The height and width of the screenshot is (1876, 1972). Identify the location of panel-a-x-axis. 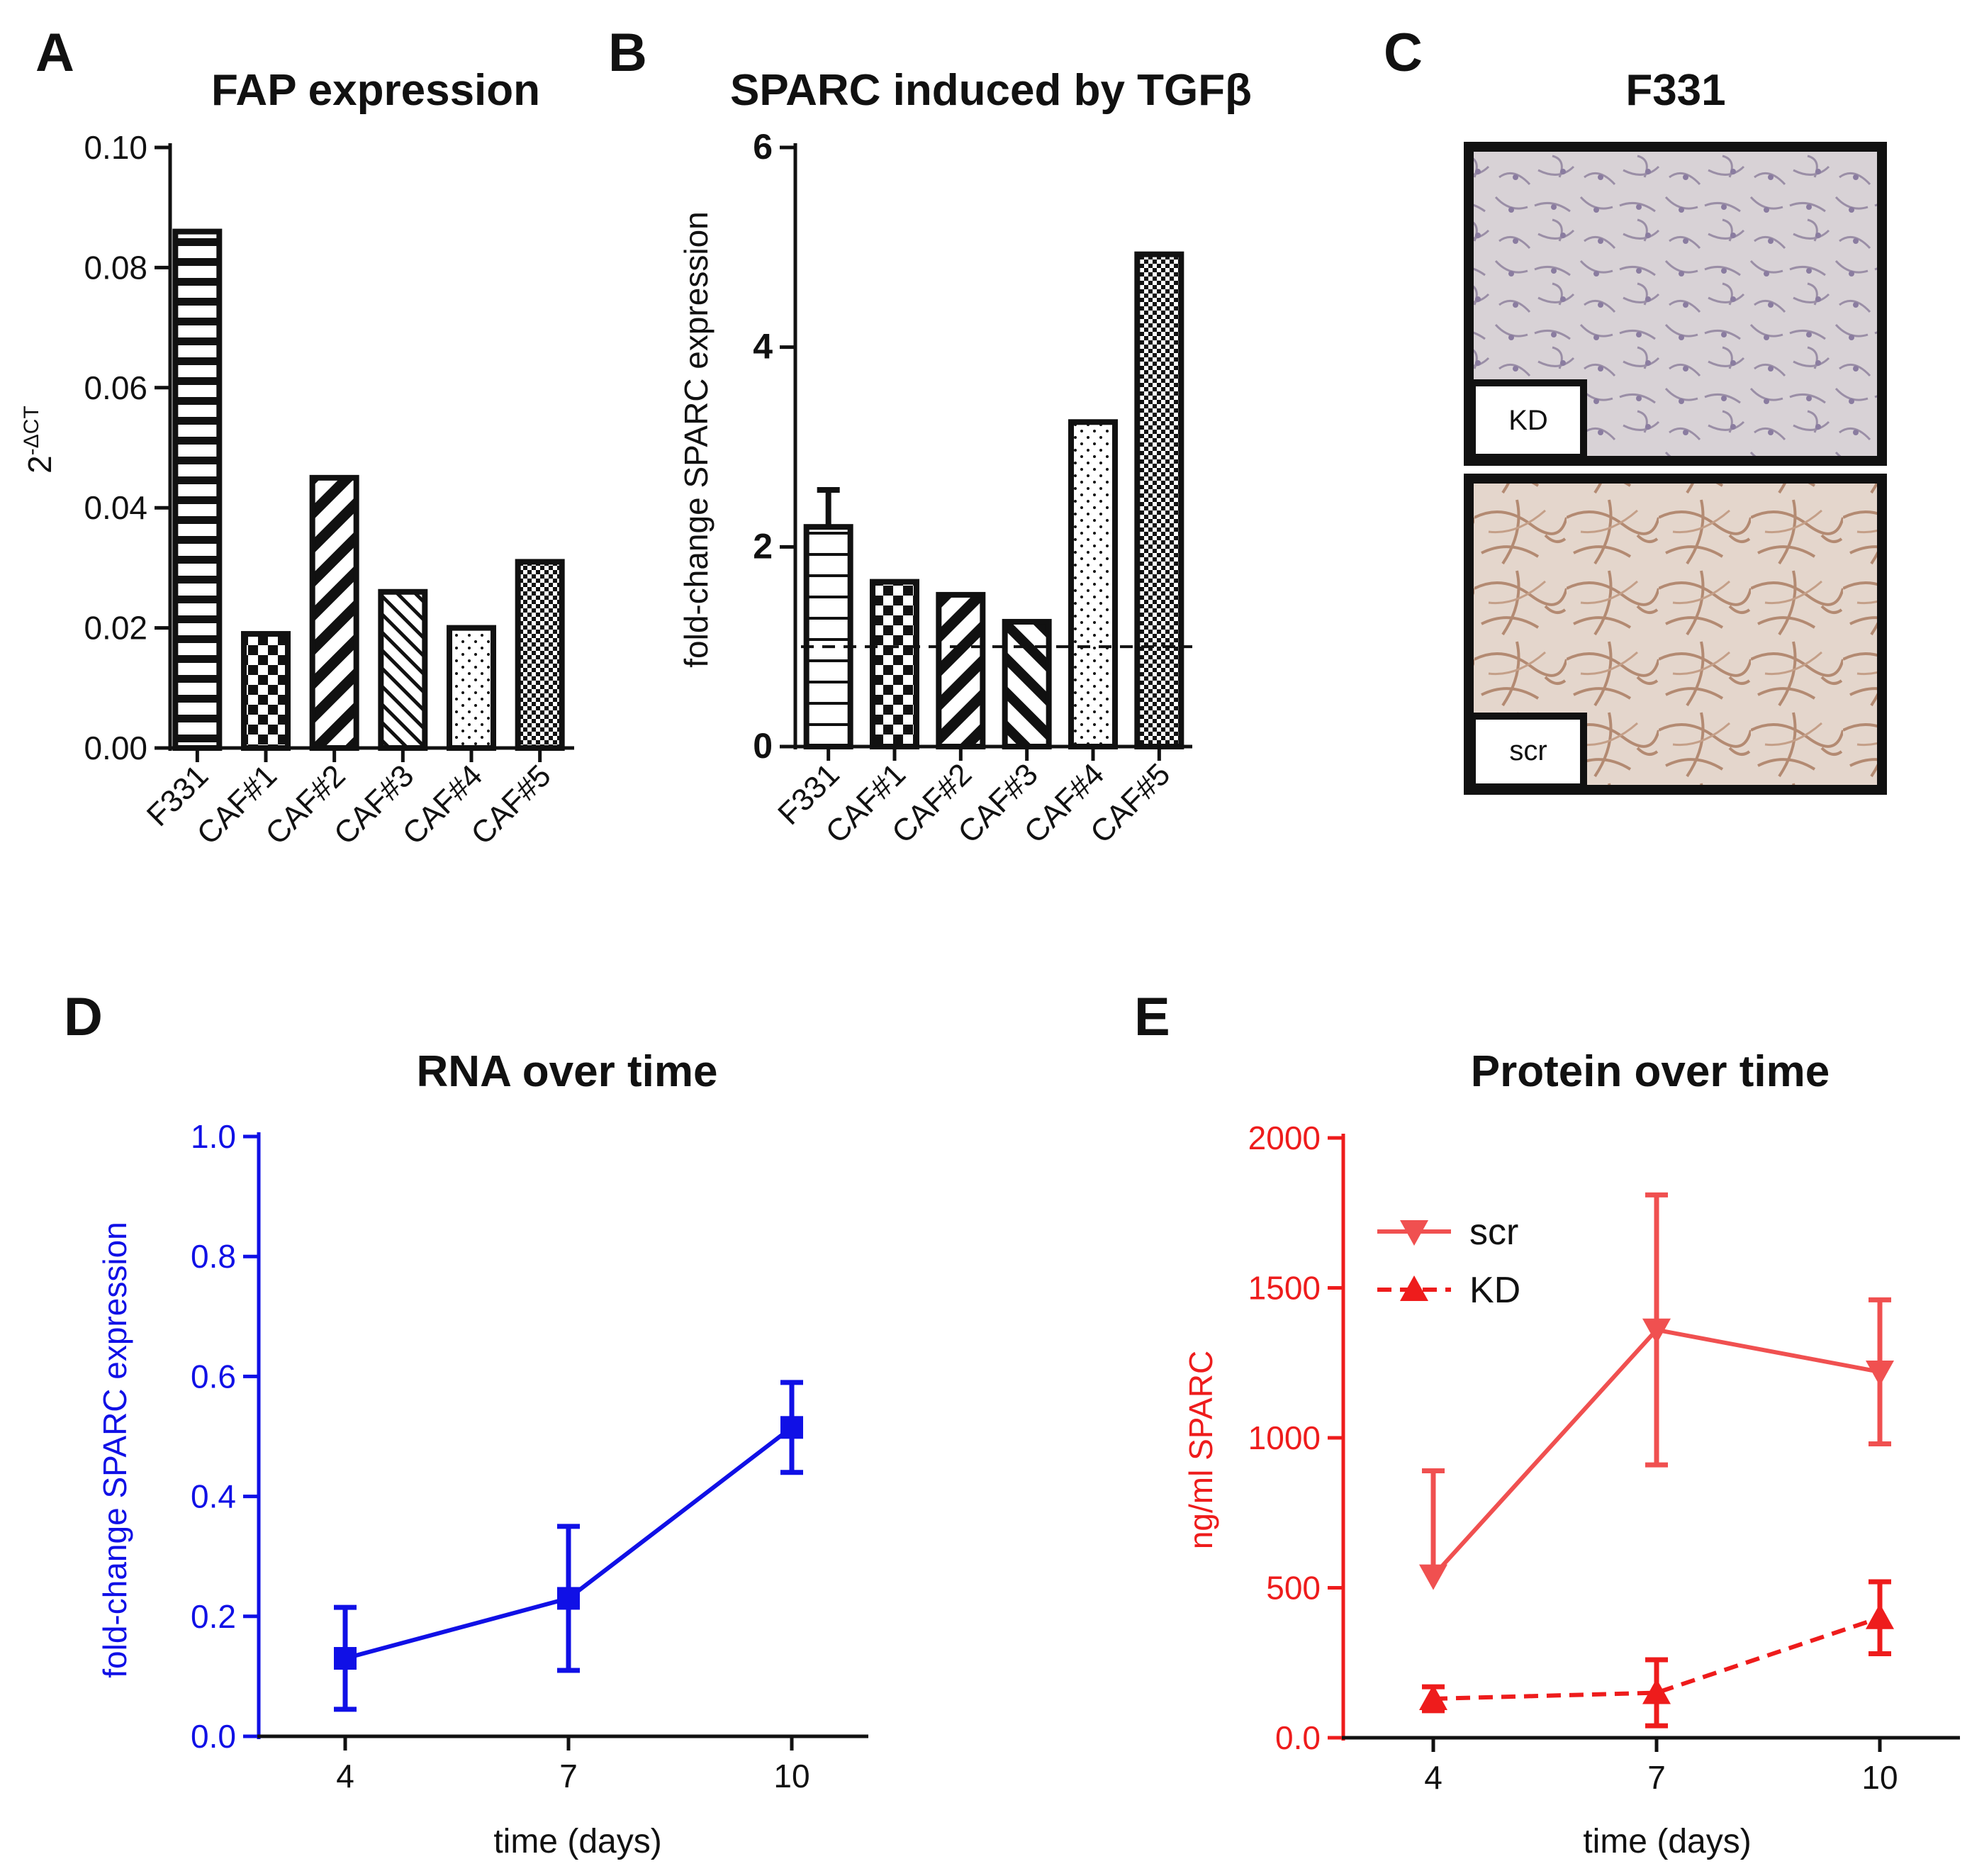
(372, 754).